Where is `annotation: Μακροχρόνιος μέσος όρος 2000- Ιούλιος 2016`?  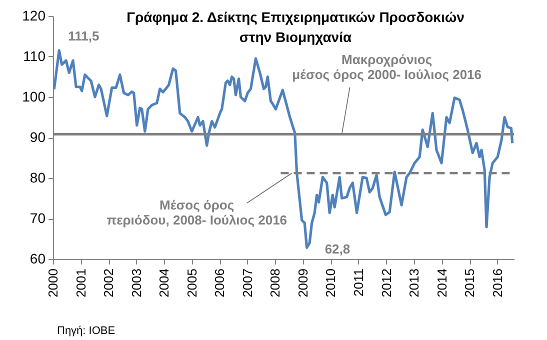
annotation: Μακροχρόνιος μέσος όρος 2000- Ιούλιος 2016 is located at coordinates (387, 67).